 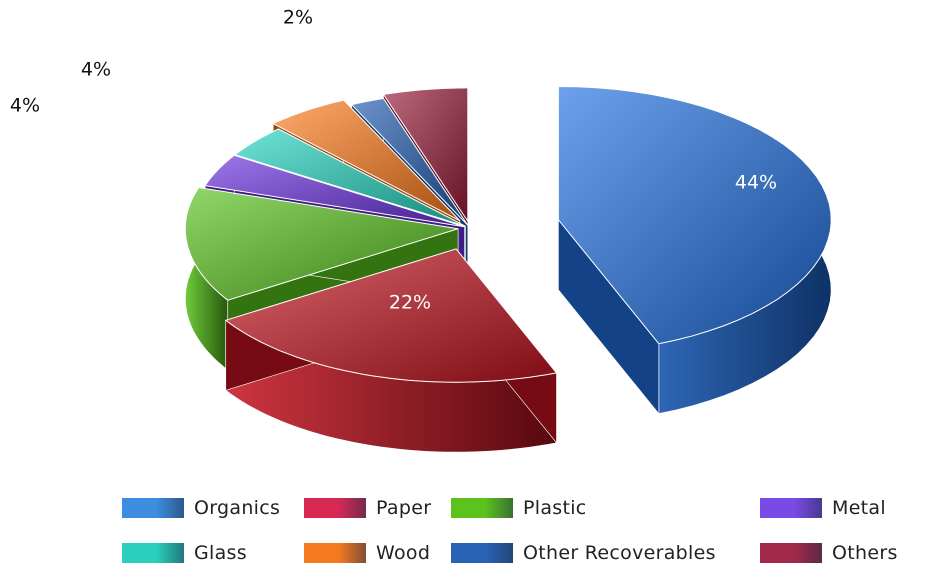 What do you see at coordinates (298, 18) in the screenshot?
I see `data-label-other-recoverables: 2%` at bounding box center [298, 18].